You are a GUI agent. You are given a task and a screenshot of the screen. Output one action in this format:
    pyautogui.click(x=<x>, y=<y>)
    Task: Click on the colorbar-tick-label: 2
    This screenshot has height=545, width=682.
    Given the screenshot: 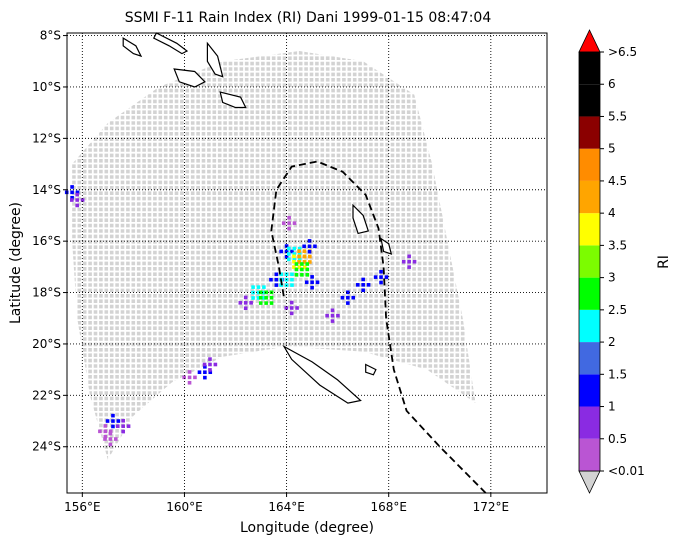 What is the action you would take?
    pyautogui.click(x=612, y=342)
    